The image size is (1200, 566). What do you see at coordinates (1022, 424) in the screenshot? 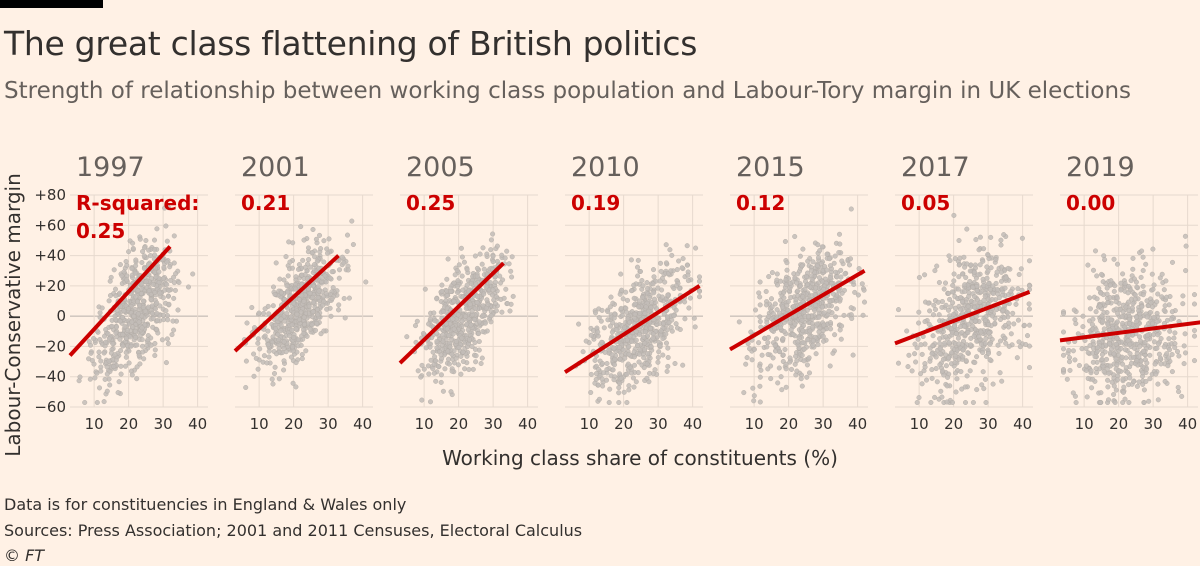
I see `x-tick-label: 40` at bounding box center [1022, 424].